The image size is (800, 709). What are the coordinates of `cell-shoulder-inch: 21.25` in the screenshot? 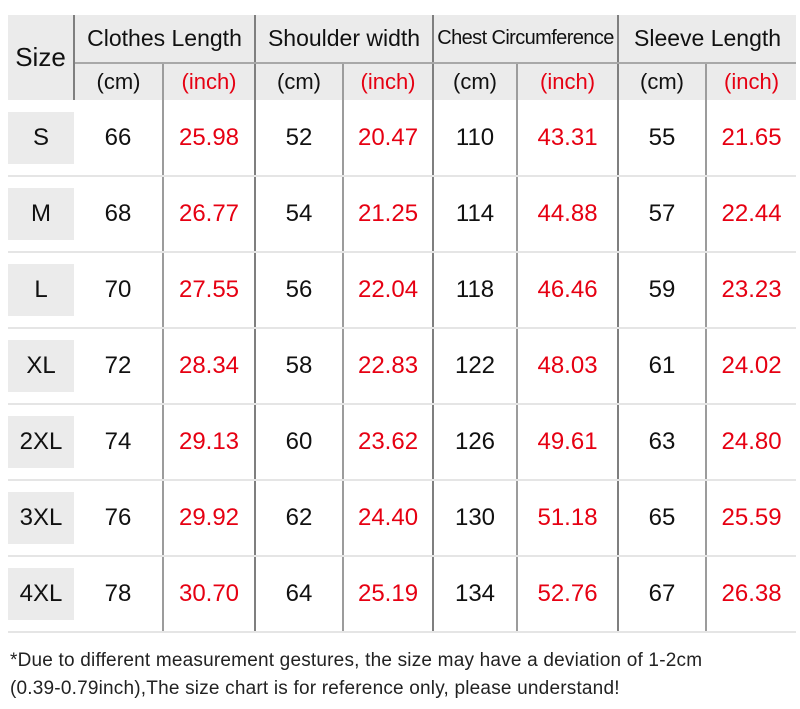 It's located at (389, 214).